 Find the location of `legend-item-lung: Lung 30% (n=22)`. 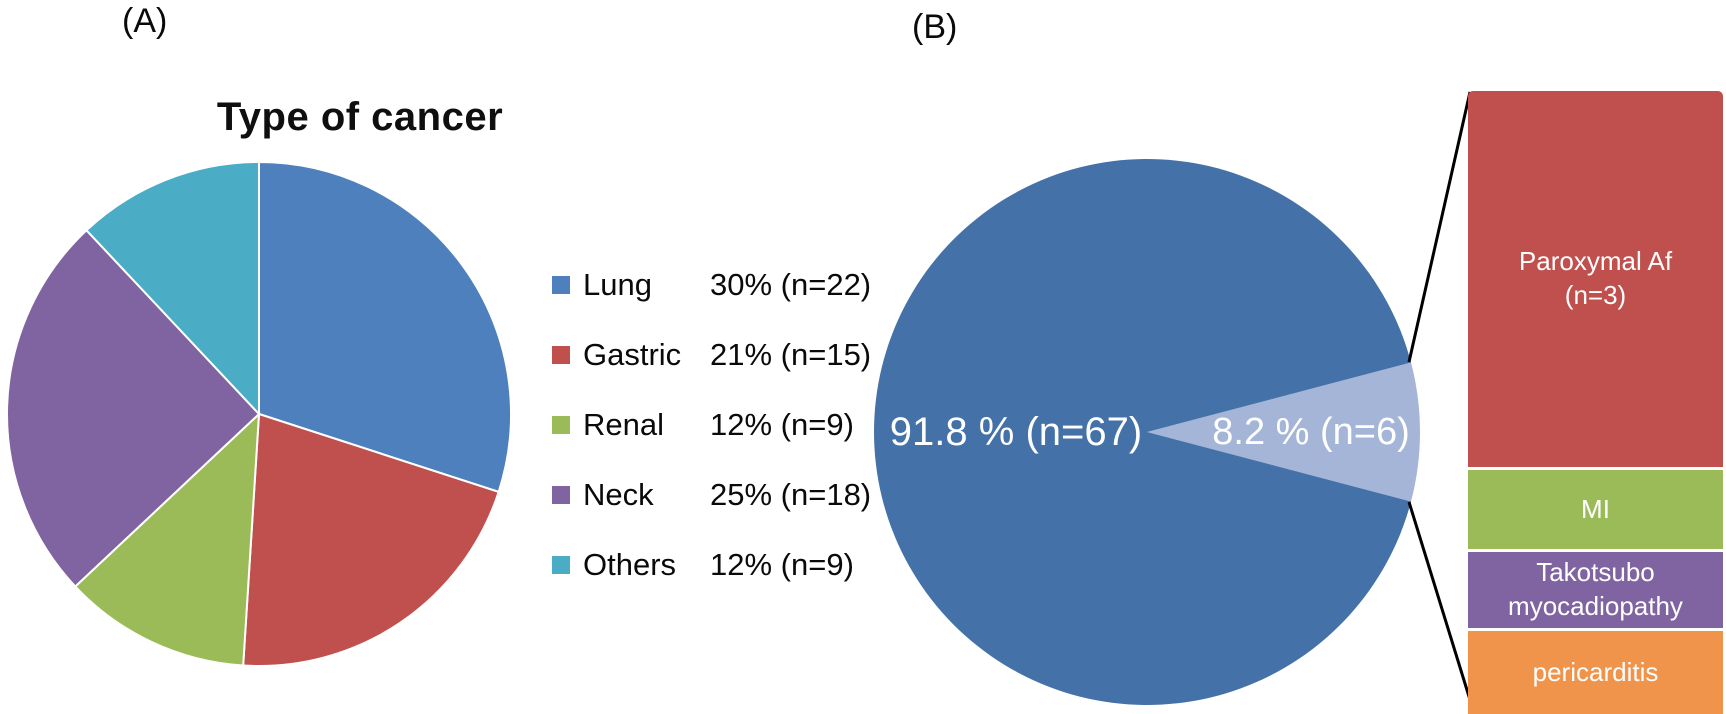

legend-item-lung: Lung 30% (n=22) is located at coordinates (711, 285).